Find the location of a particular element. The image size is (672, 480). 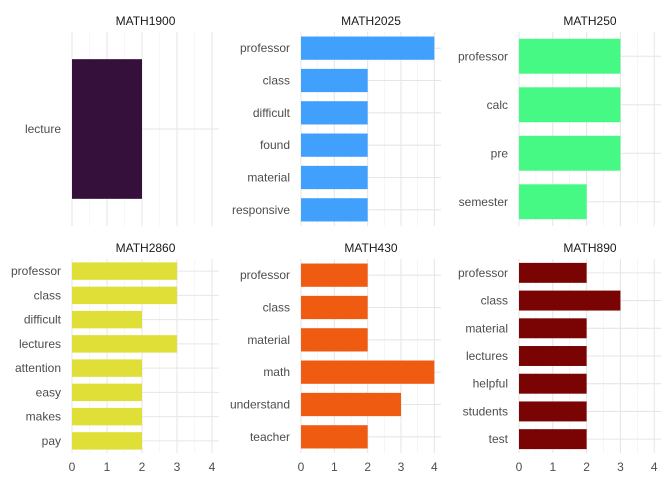

category-label: helpful is located at coordinates (490, 384).